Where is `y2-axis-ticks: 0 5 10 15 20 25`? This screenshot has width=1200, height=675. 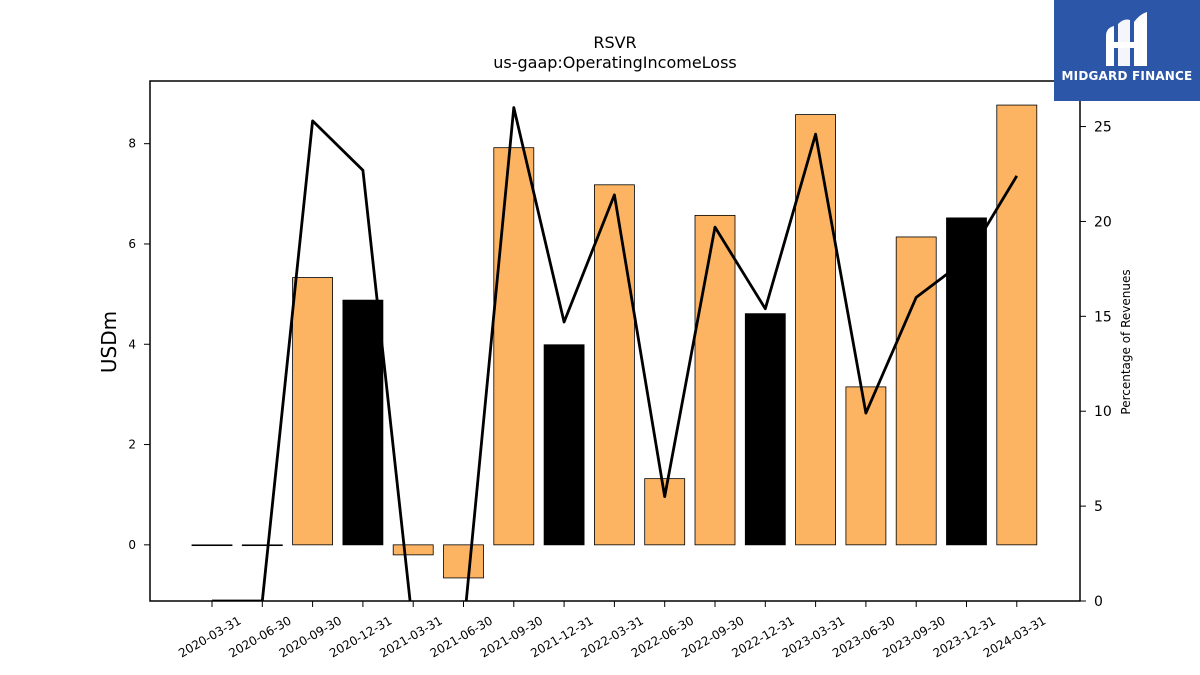
y2-axis-ticks: 0 5 10 15 20 25 is located at coordinates (1096, 365).